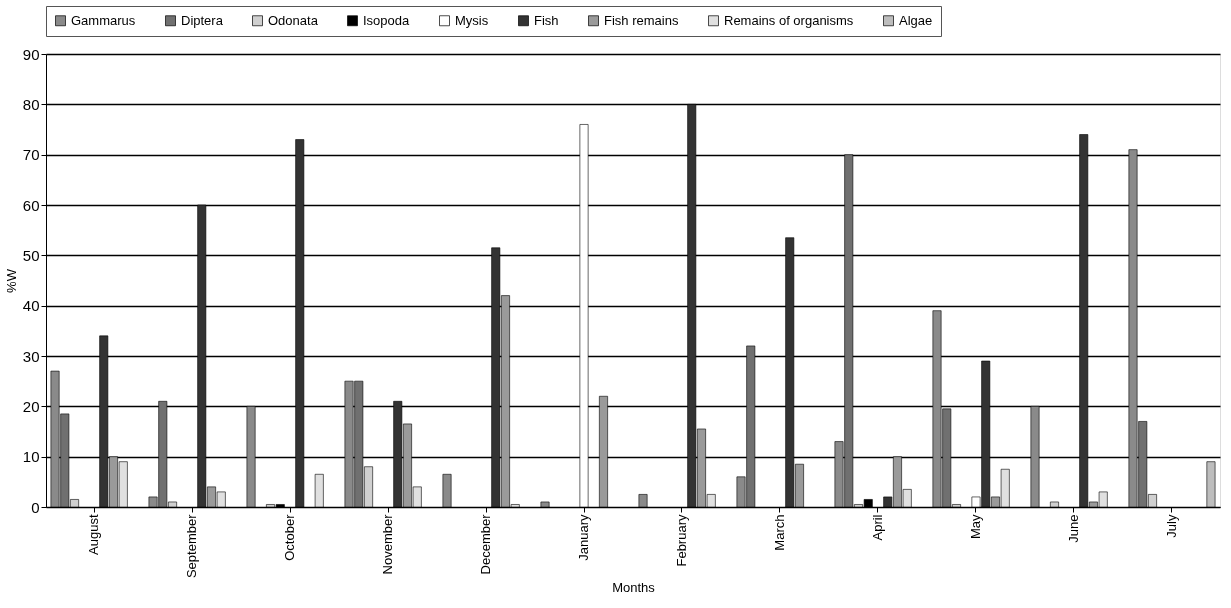 Image resolution: width=1231 pixels, height=608 pixels. Describe the element at coordinates (1171, 526) in the screenshot. I see `x-tick-label: July` at that location.